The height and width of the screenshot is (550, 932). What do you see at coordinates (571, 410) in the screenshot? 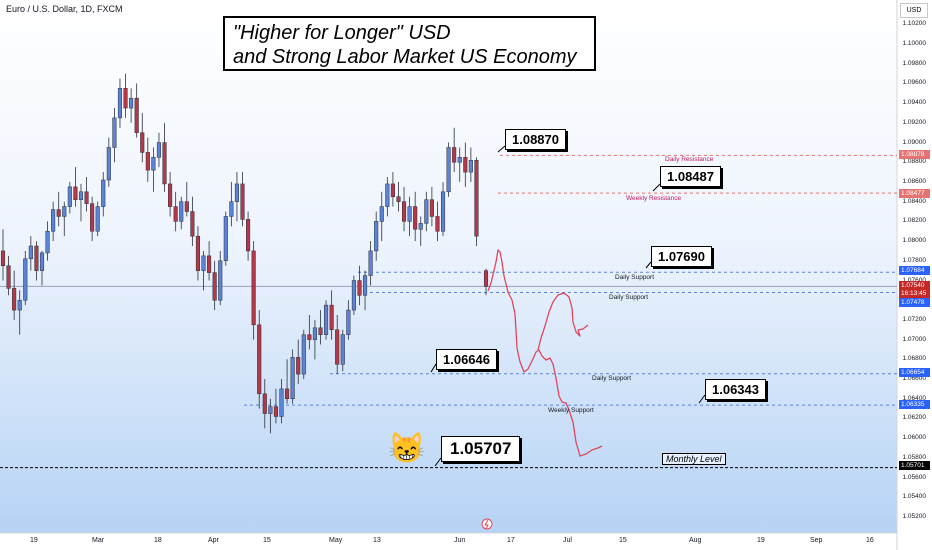
I see `label-weekly-support: Weekly Support` at bounding box center [571, 410].